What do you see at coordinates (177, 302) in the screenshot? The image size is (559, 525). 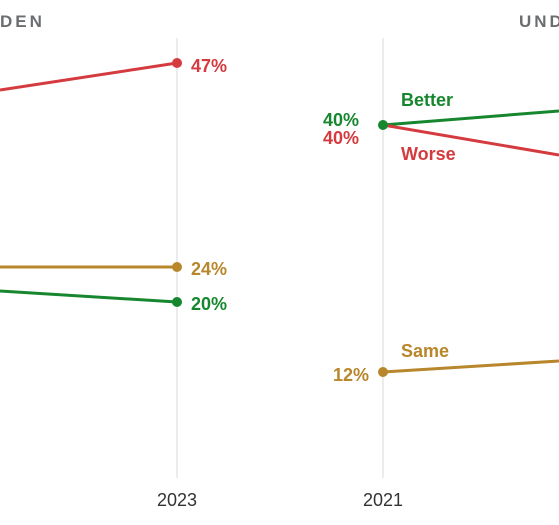 I see `point-left-better` at bounding box center [177, 302].